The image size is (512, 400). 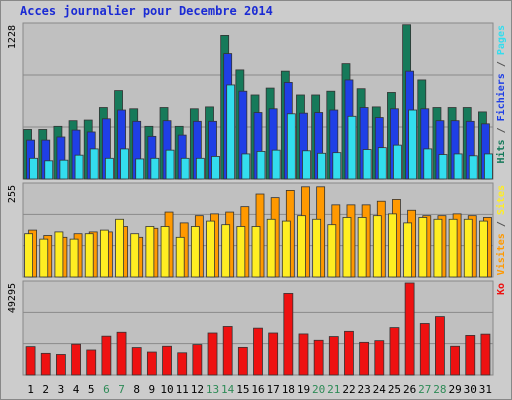 What do you see at coordinates (197, 389) in the screenshot?
I see `x-tick-label: 12` at bounding box center [197, 389].